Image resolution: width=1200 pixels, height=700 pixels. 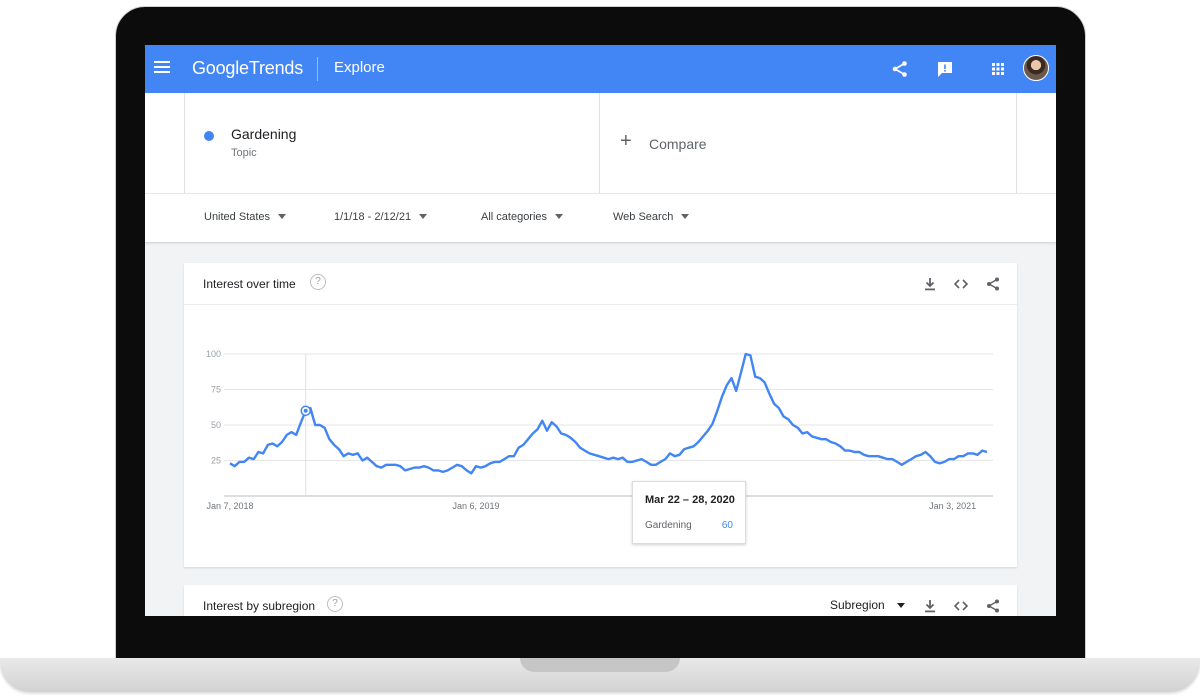 I want to click on interest-by-subregion-card: Interest by subregion ? Subregion, so click(x=600, y=600).